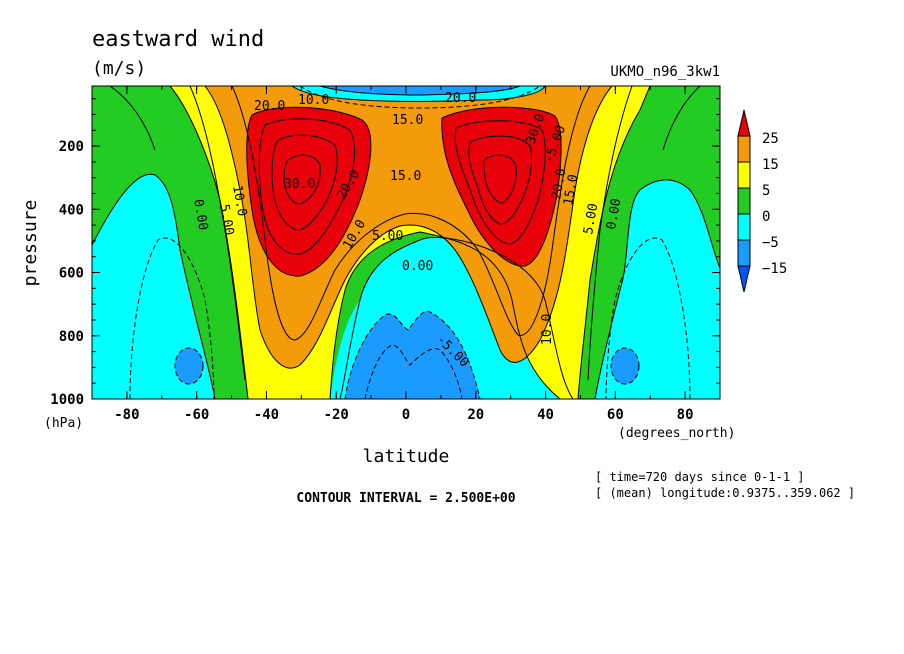 The height and width of the screenshot is (654, 904). Describe the element at coordinates (406, 456) in the screenshot. I see `x-axis-label: latitude` at that location.